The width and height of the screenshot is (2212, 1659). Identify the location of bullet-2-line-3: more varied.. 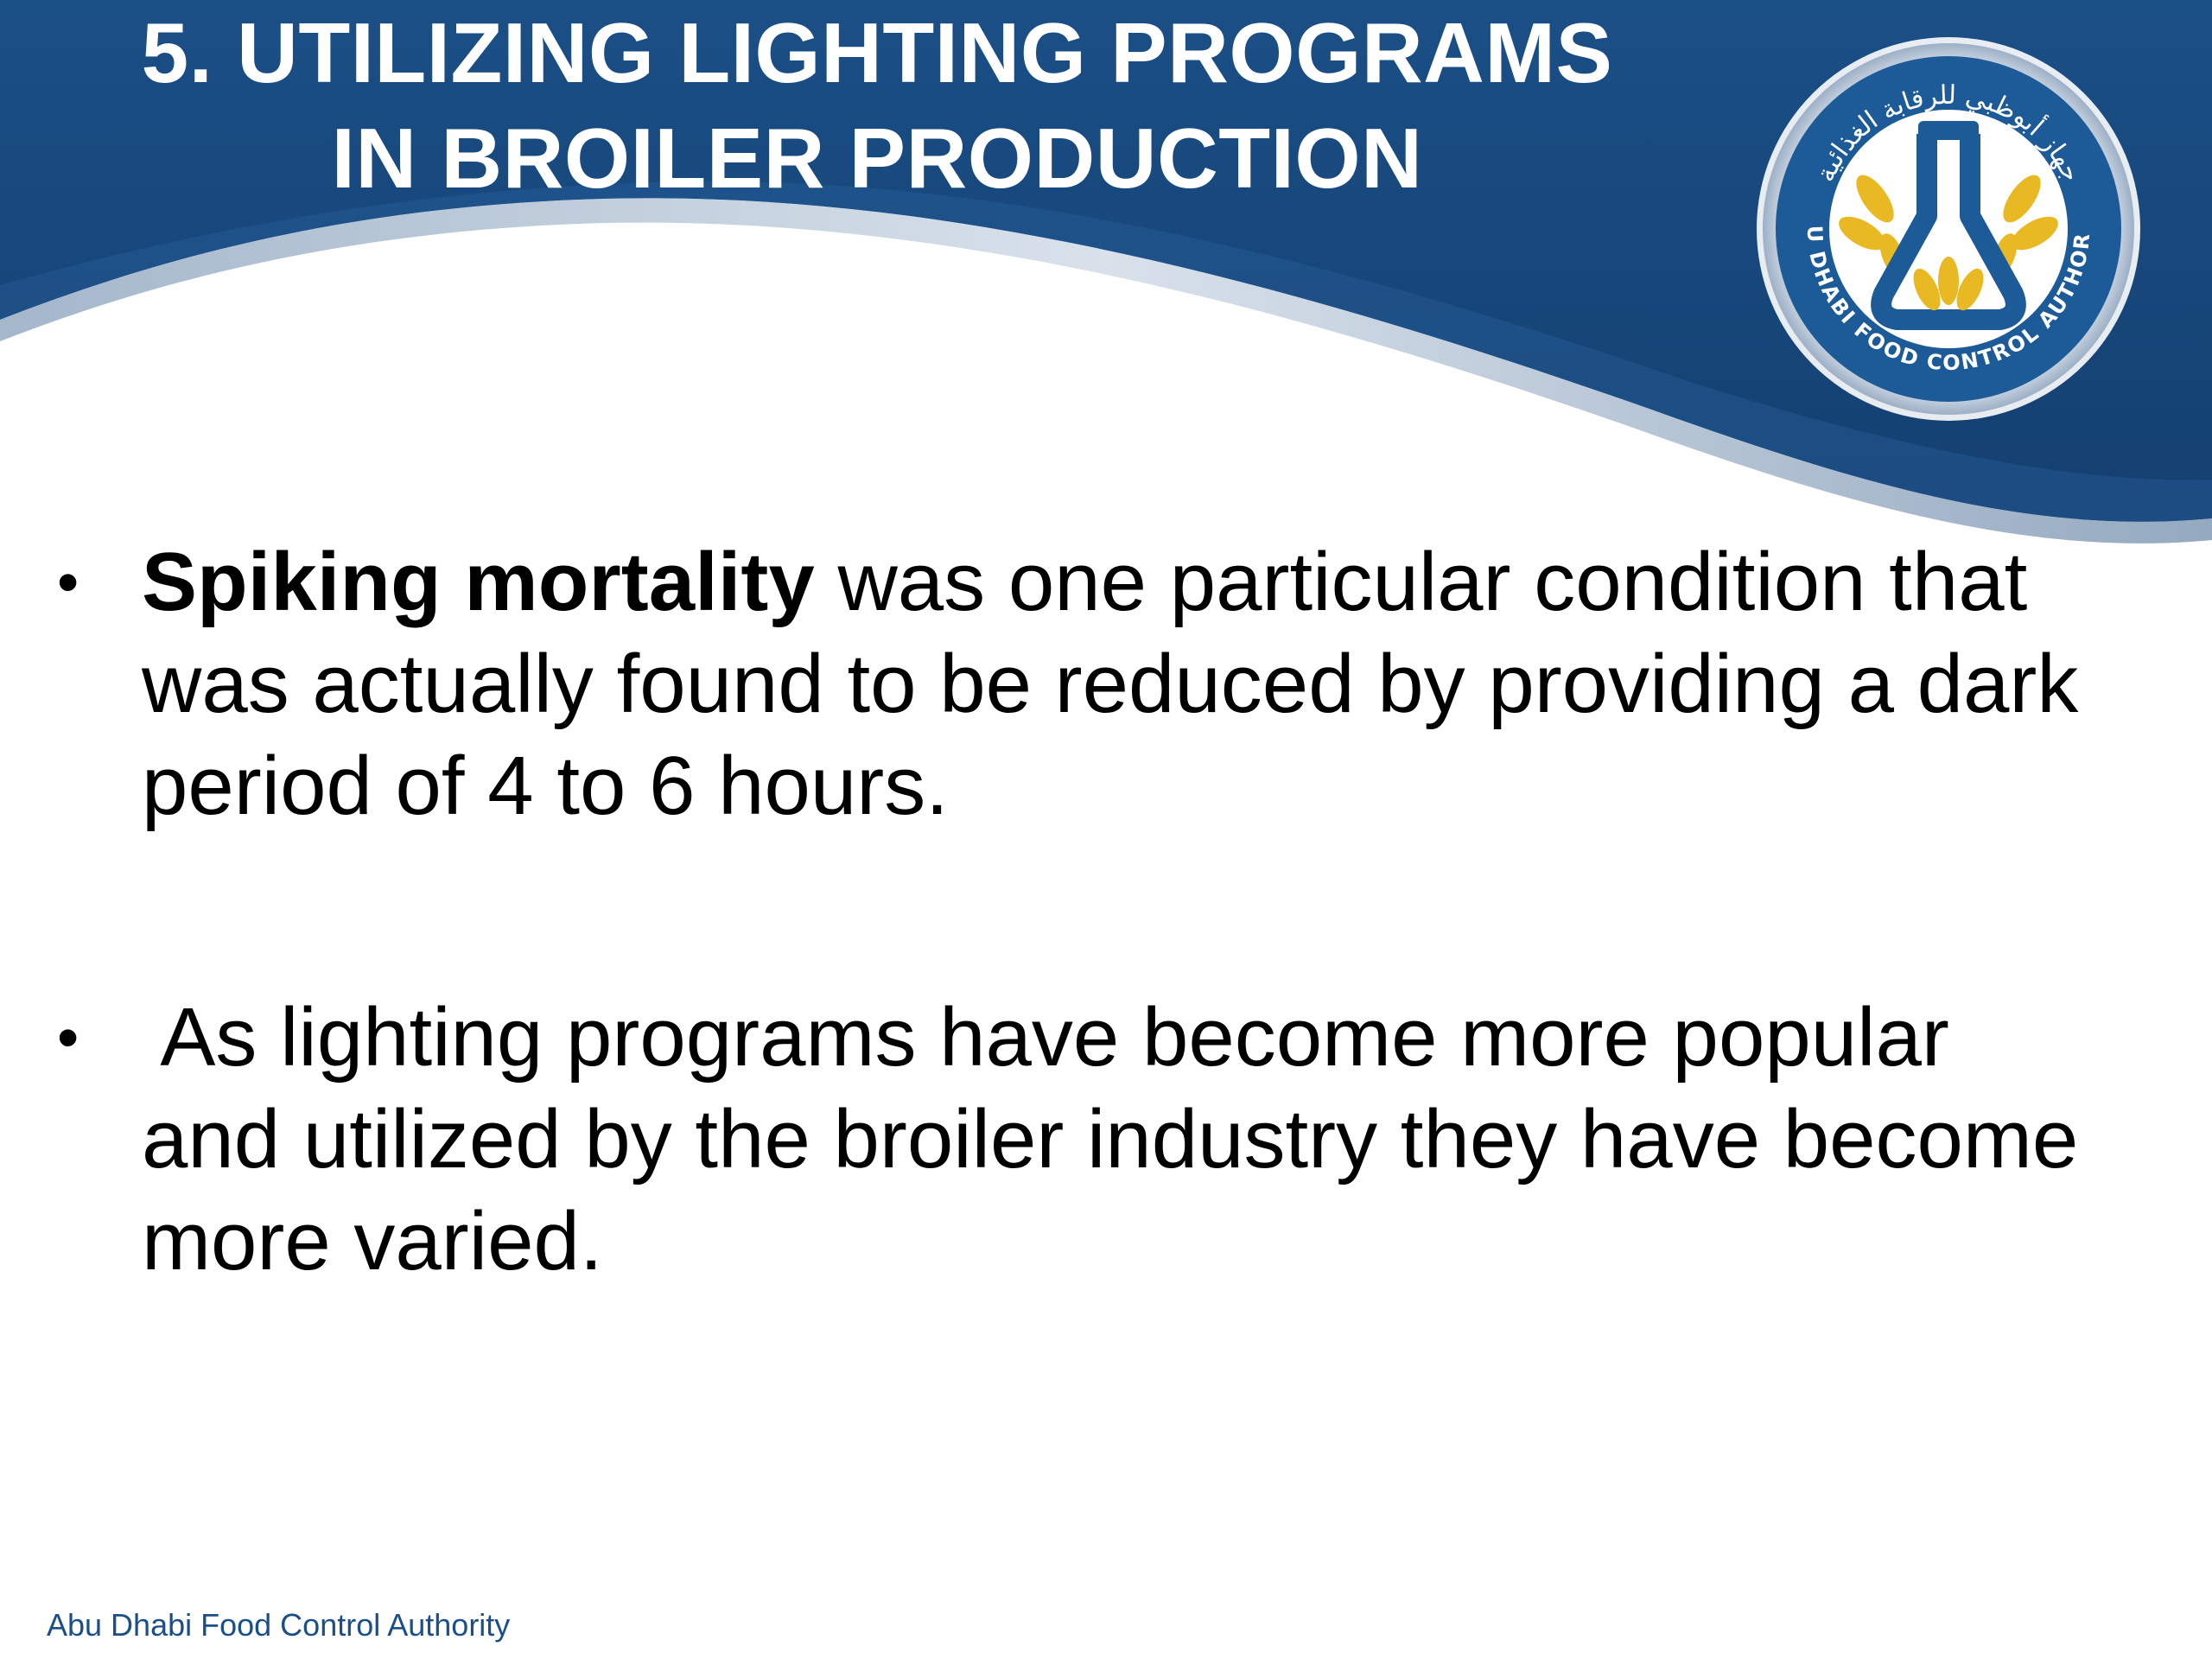
(372, 1241).